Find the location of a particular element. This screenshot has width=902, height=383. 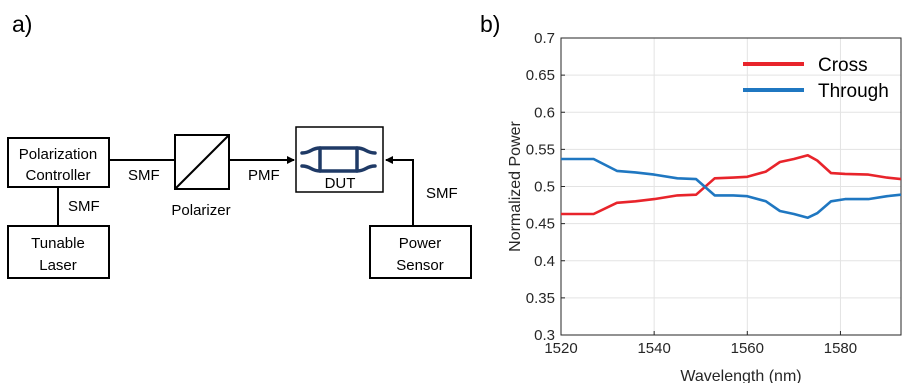

sensor-label-line1: Power is located at coordinates (420, 243).